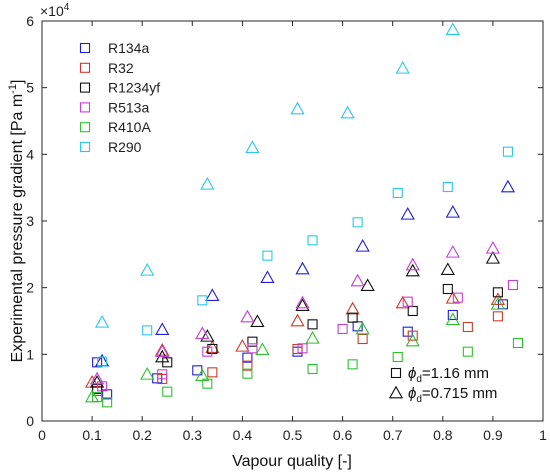 The height and width of the screenshot is (473, 550). What do you see at coordinates (30, 221) in the screenshot?
I see `y-tick-label: 3` at bounding box center [30, 221].